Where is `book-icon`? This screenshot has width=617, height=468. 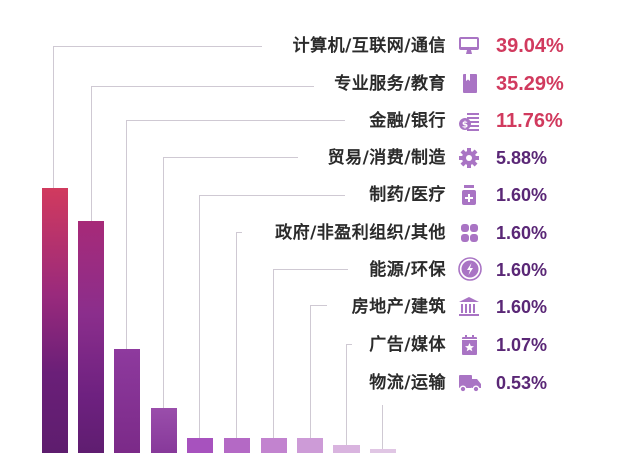 book-icon is located at coordinates (469, 84).